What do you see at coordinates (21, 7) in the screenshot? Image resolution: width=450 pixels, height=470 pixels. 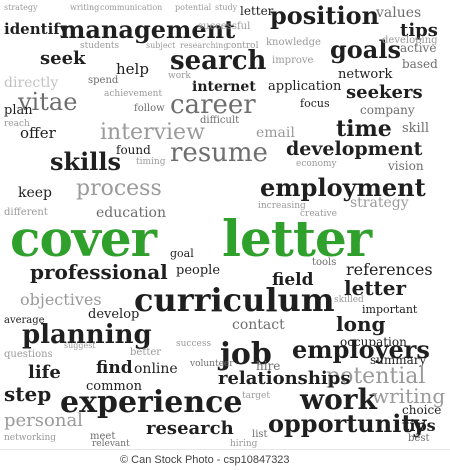 I see `word-strategy: strategy` at bounding box center [21, 7].